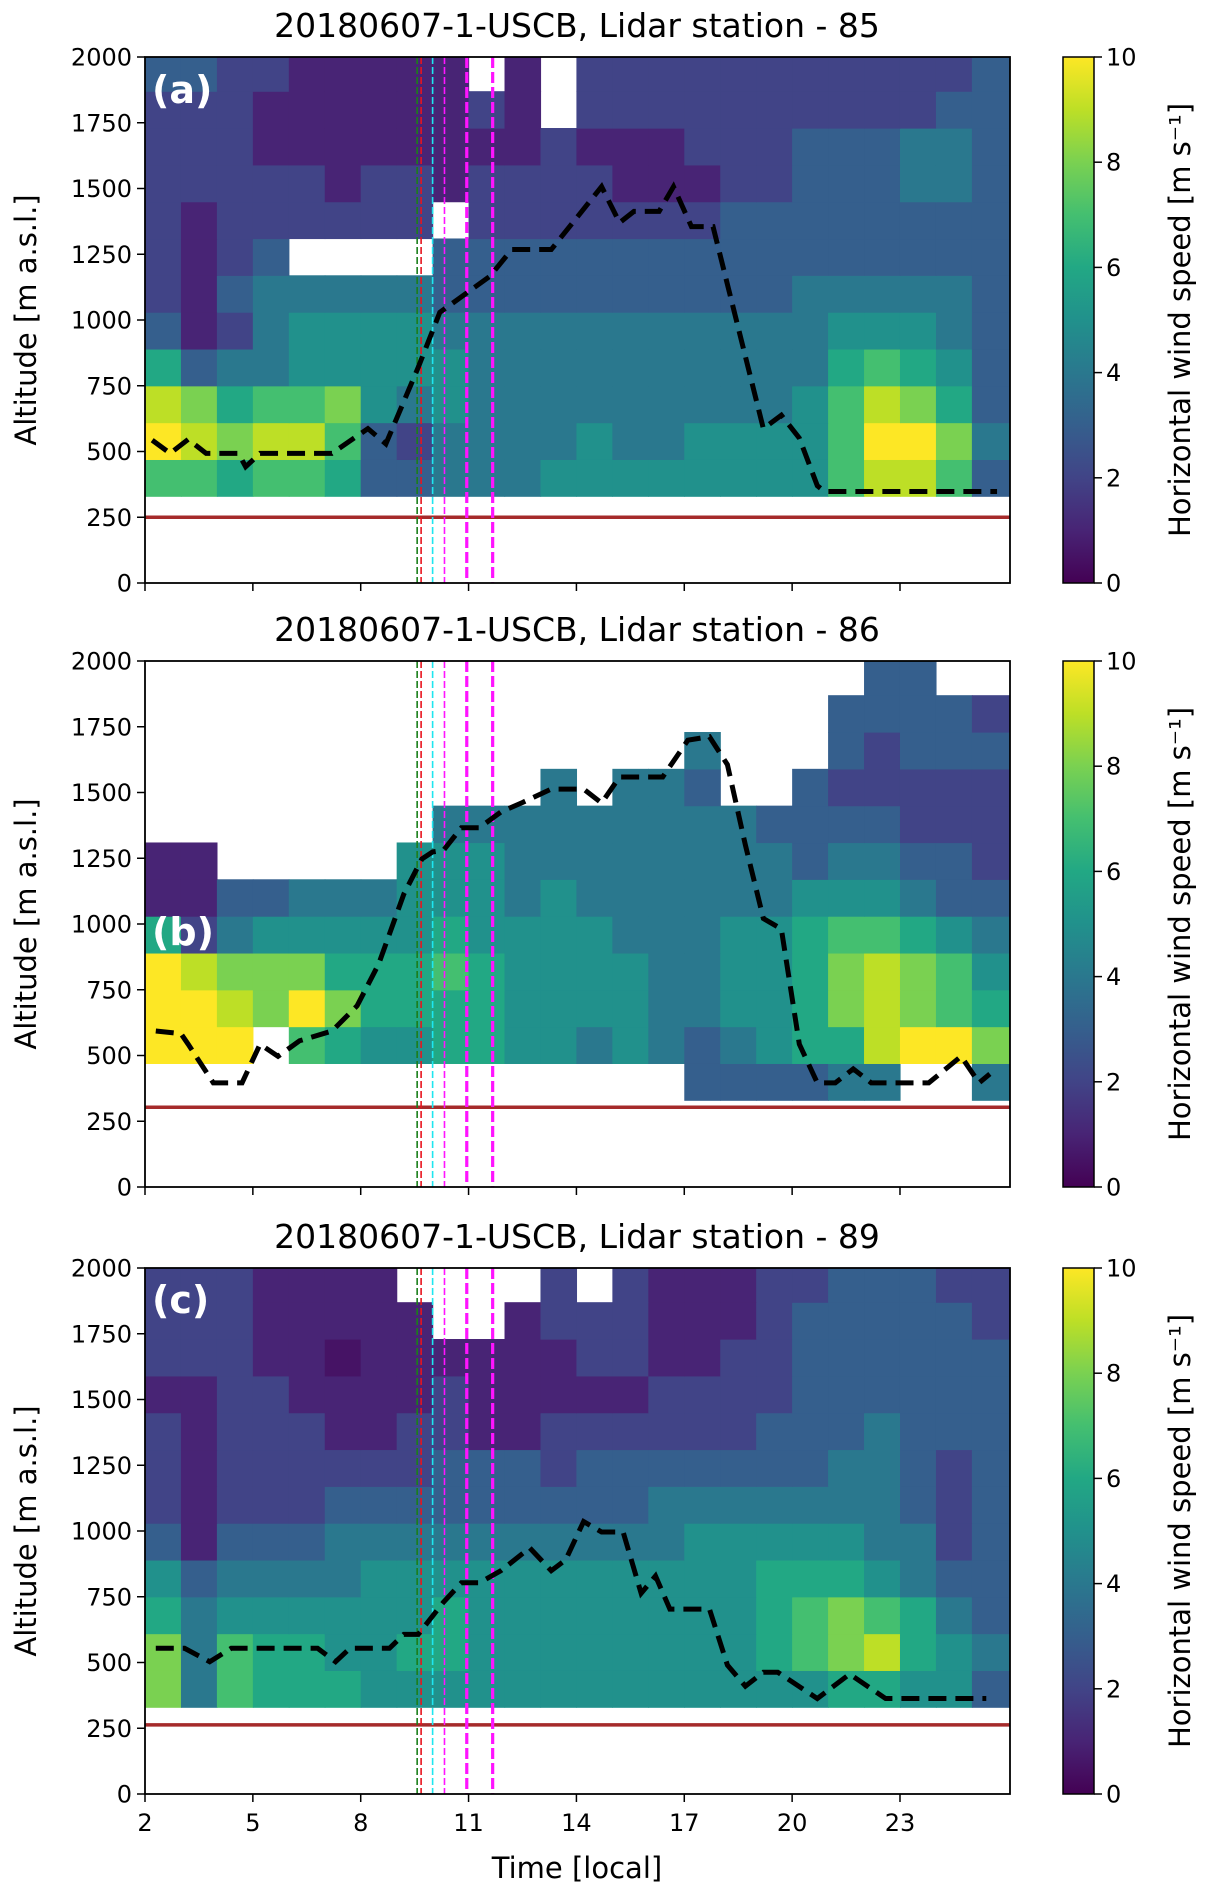 This screenshot has width=1208, height=1901. I want to click on boundary-layer-height-line, so click(573, 910).